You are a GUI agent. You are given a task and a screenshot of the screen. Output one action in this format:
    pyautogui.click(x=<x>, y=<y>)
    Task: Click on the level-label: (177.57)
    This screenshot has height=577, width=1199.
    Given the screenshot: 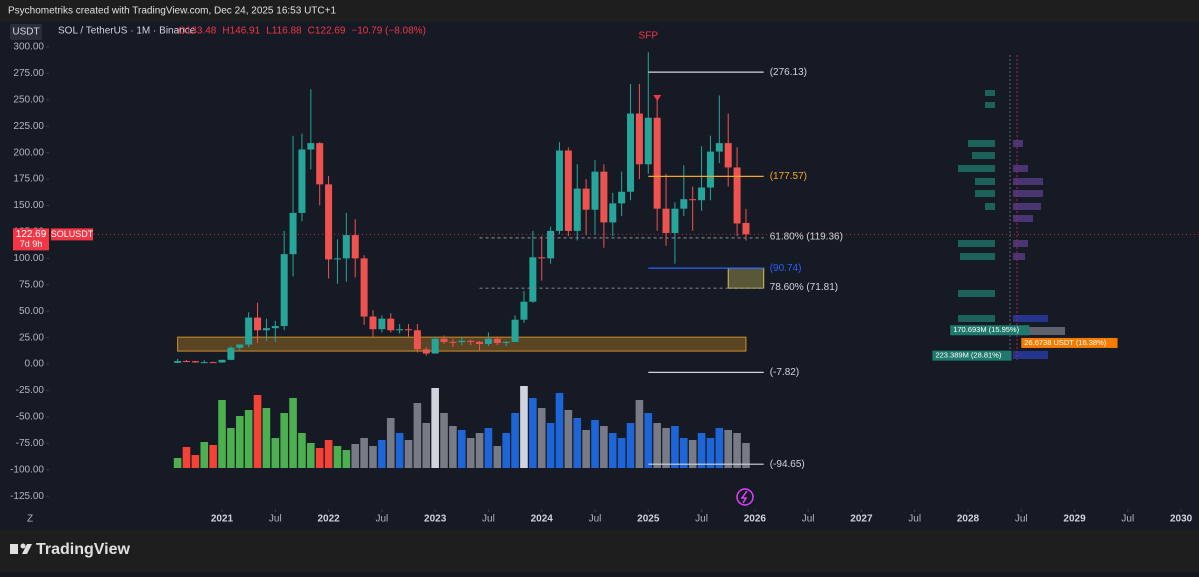 What is the action you would take?
    pyautogui.click(x=788, y=176)
    